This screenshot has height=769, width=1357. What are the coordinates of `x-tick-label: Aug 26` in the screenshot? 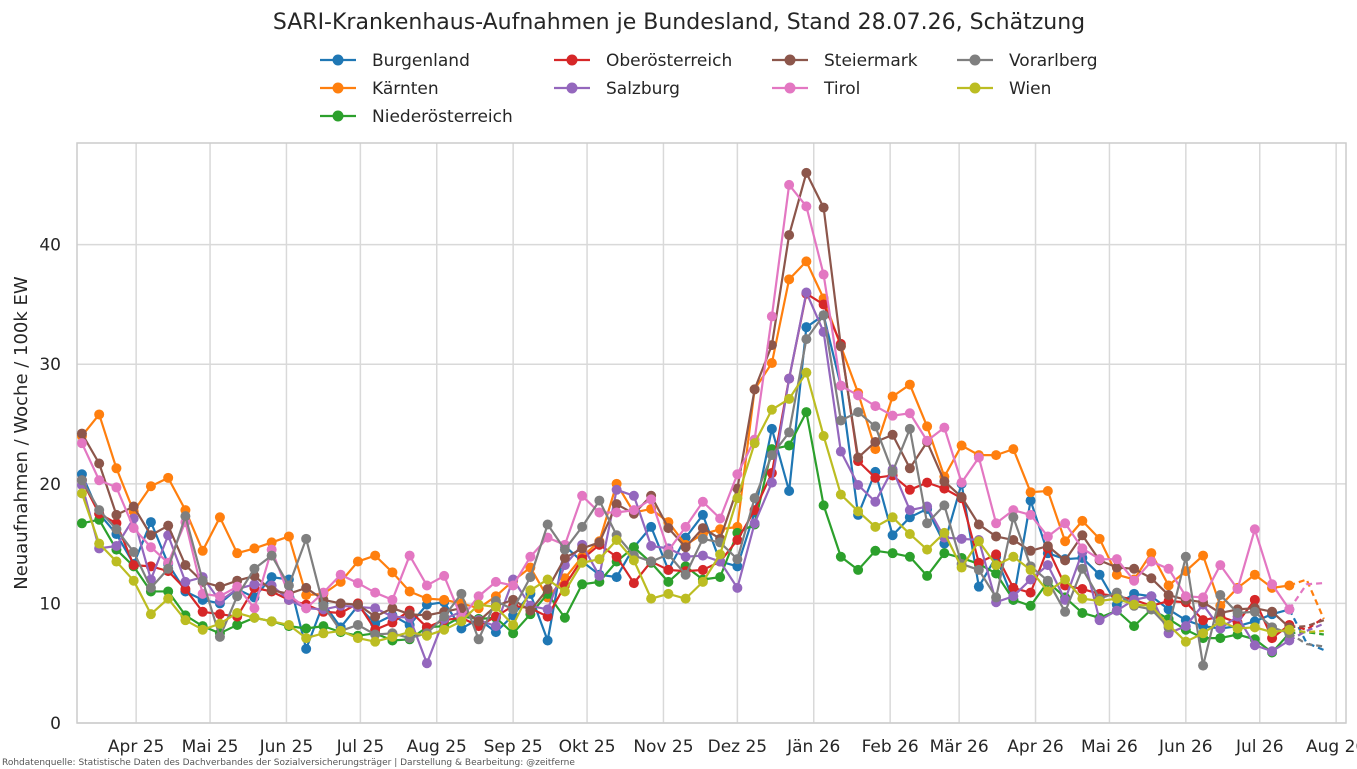 It's located at (1331, 747).